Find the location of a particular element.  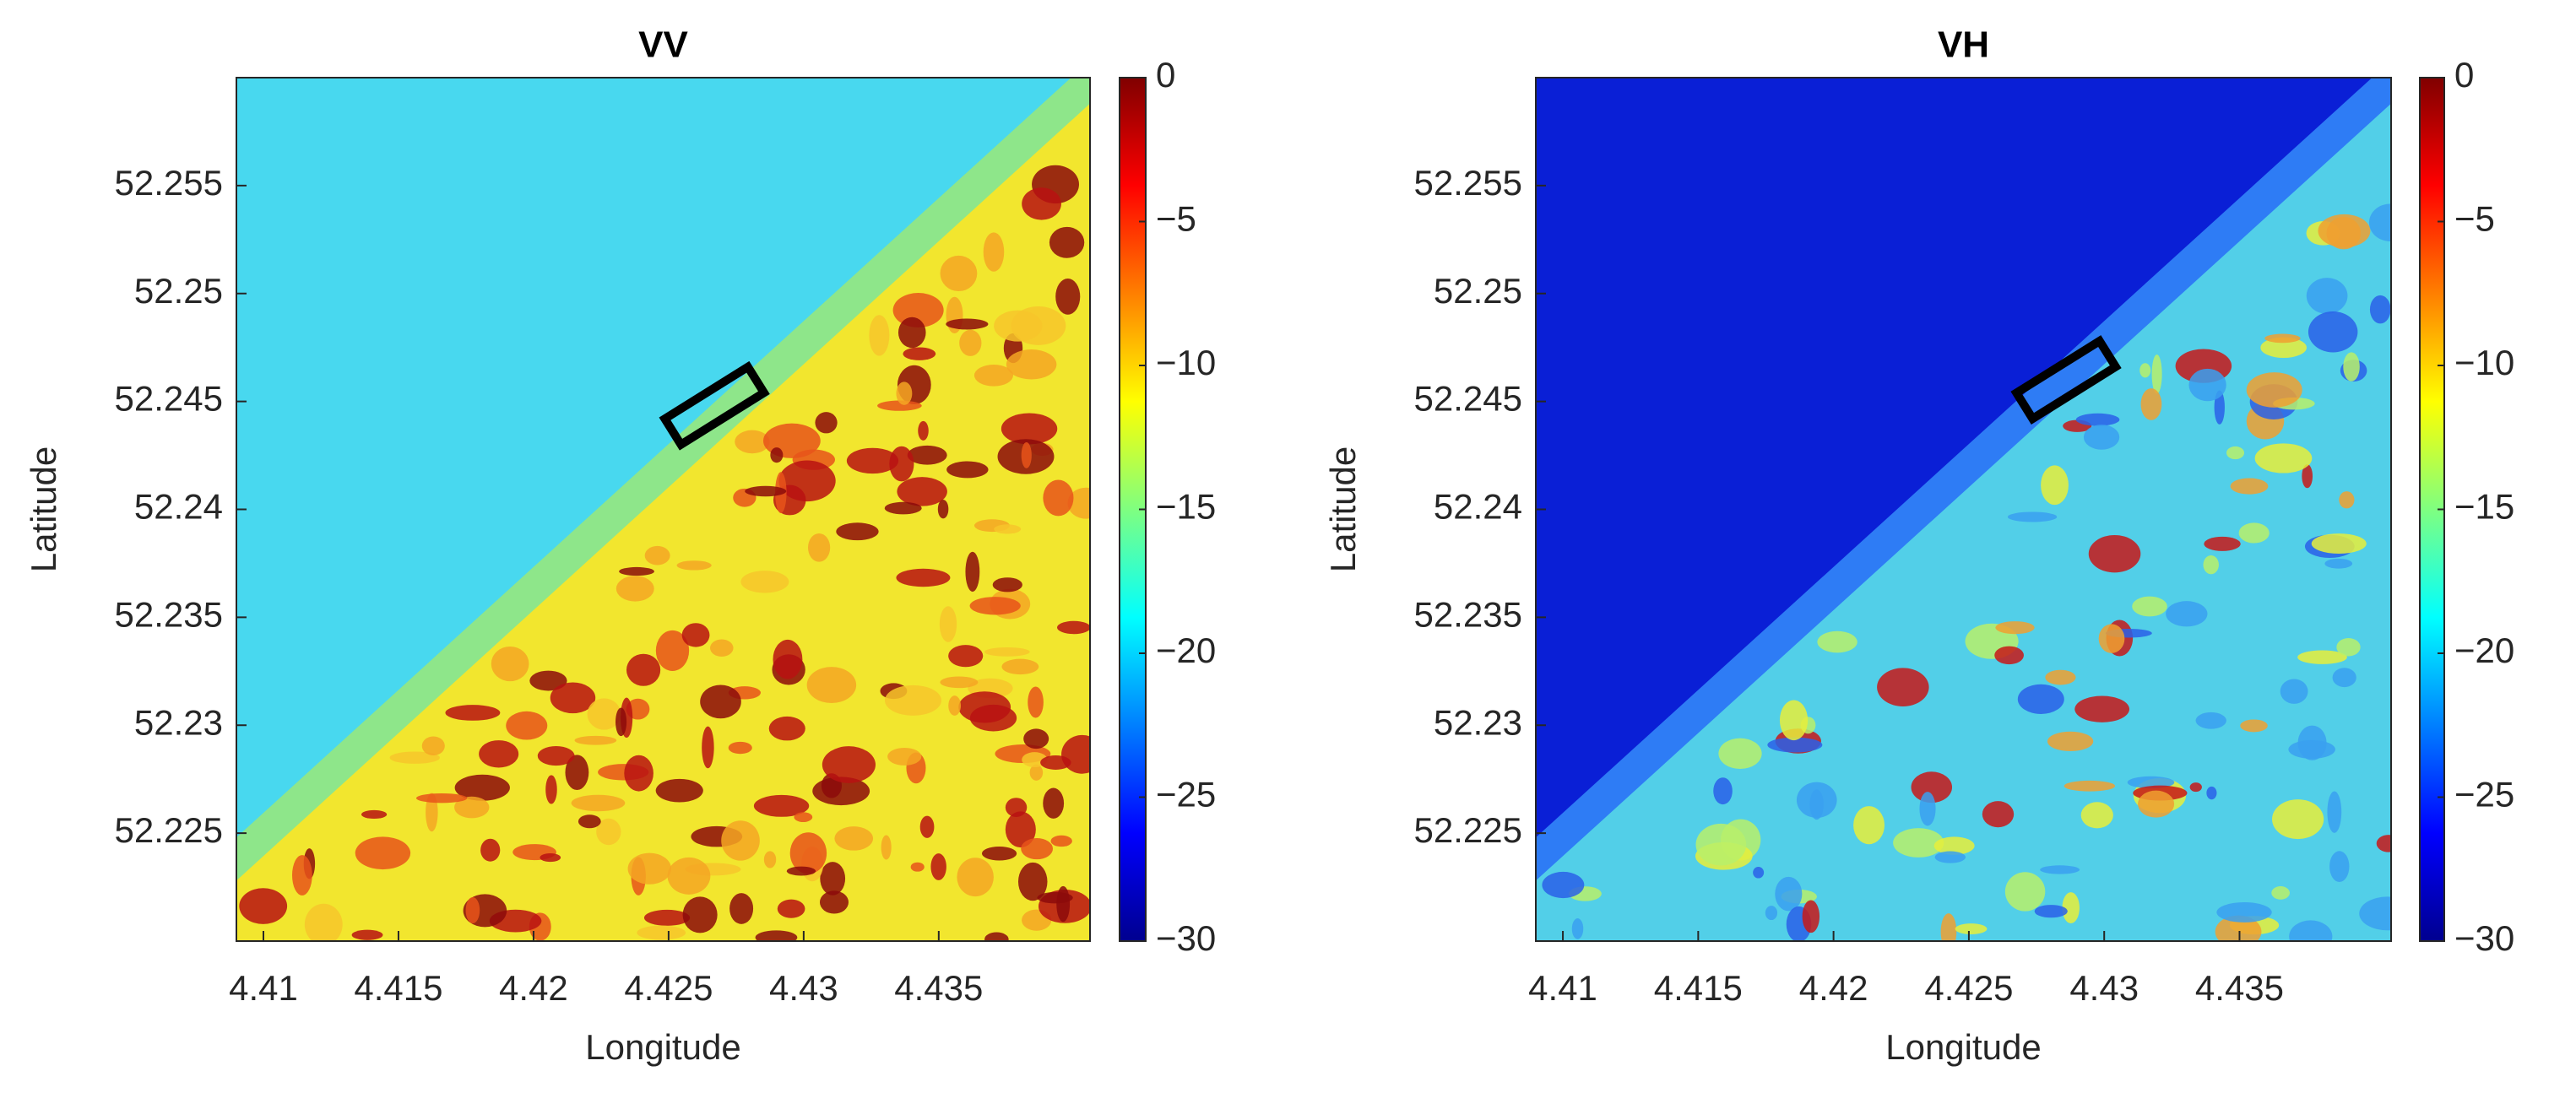

y-axis-label: Latitude is located at coordinates (44, 509).